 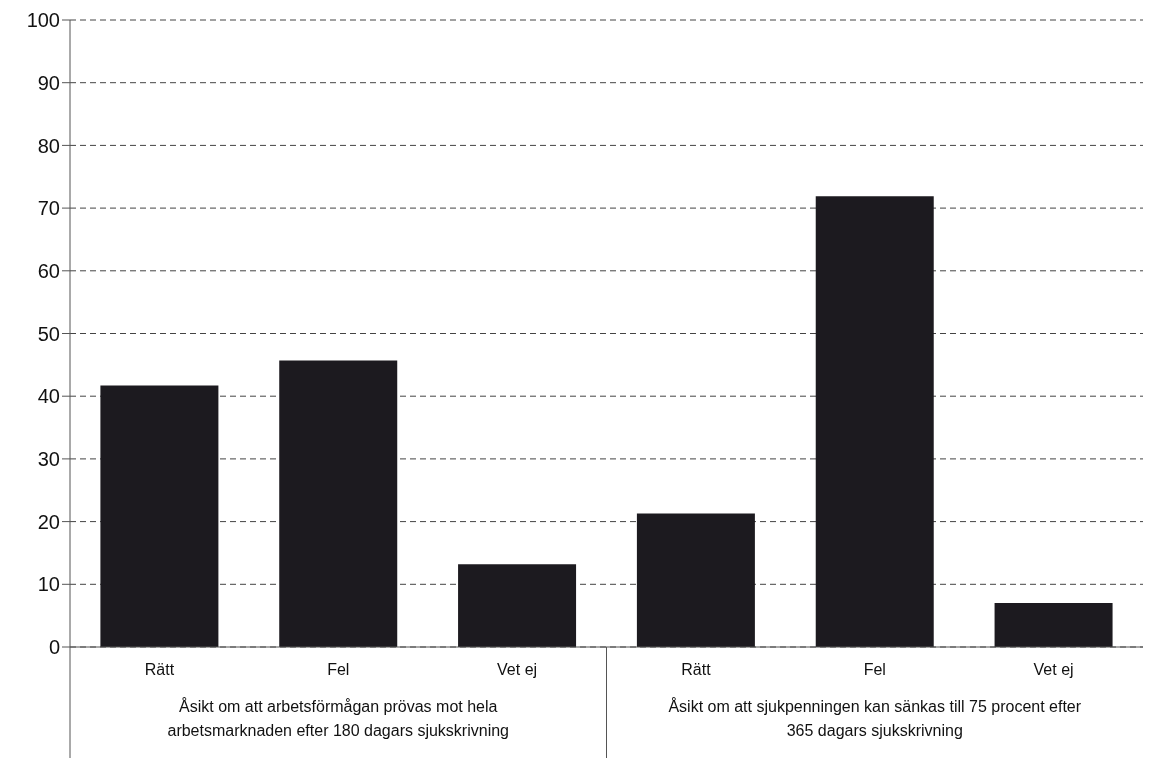 I want to click on y-tick-label: 50, so click(x=48, y=333).